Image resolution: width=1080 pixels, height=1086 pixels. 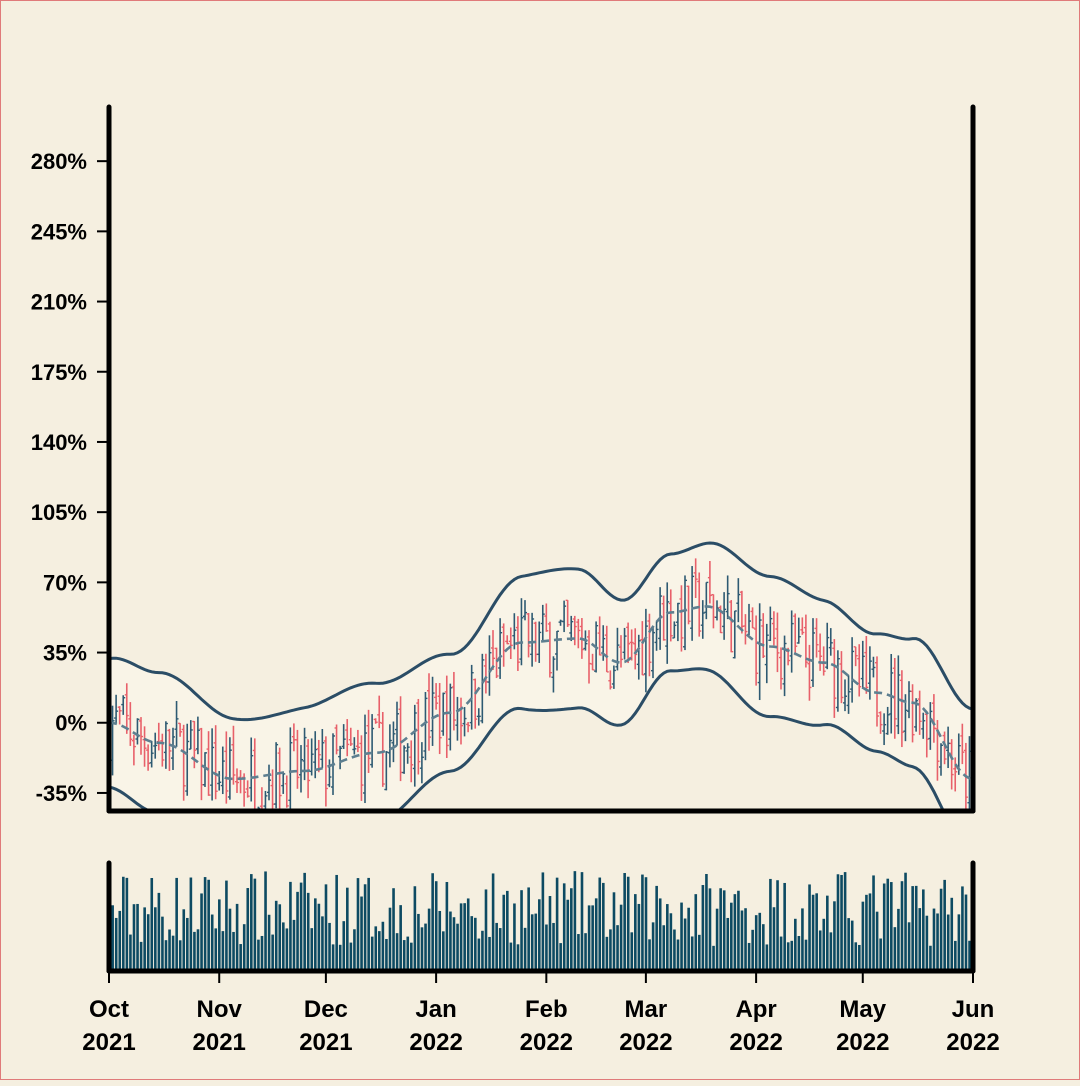 I want to click on x-tick-year-6: 2022, so click(x=755, y=1042).